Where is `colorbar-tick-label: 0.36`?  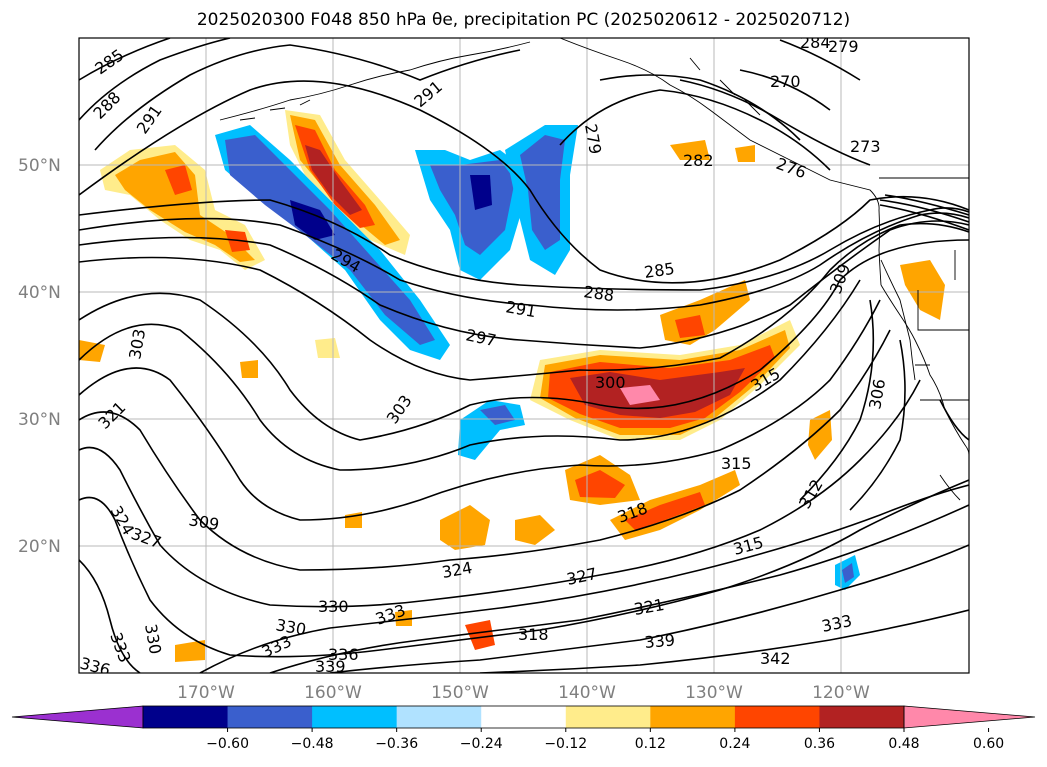
colorbar-tick-label: 0.36 is located at coordinates (819, 744).